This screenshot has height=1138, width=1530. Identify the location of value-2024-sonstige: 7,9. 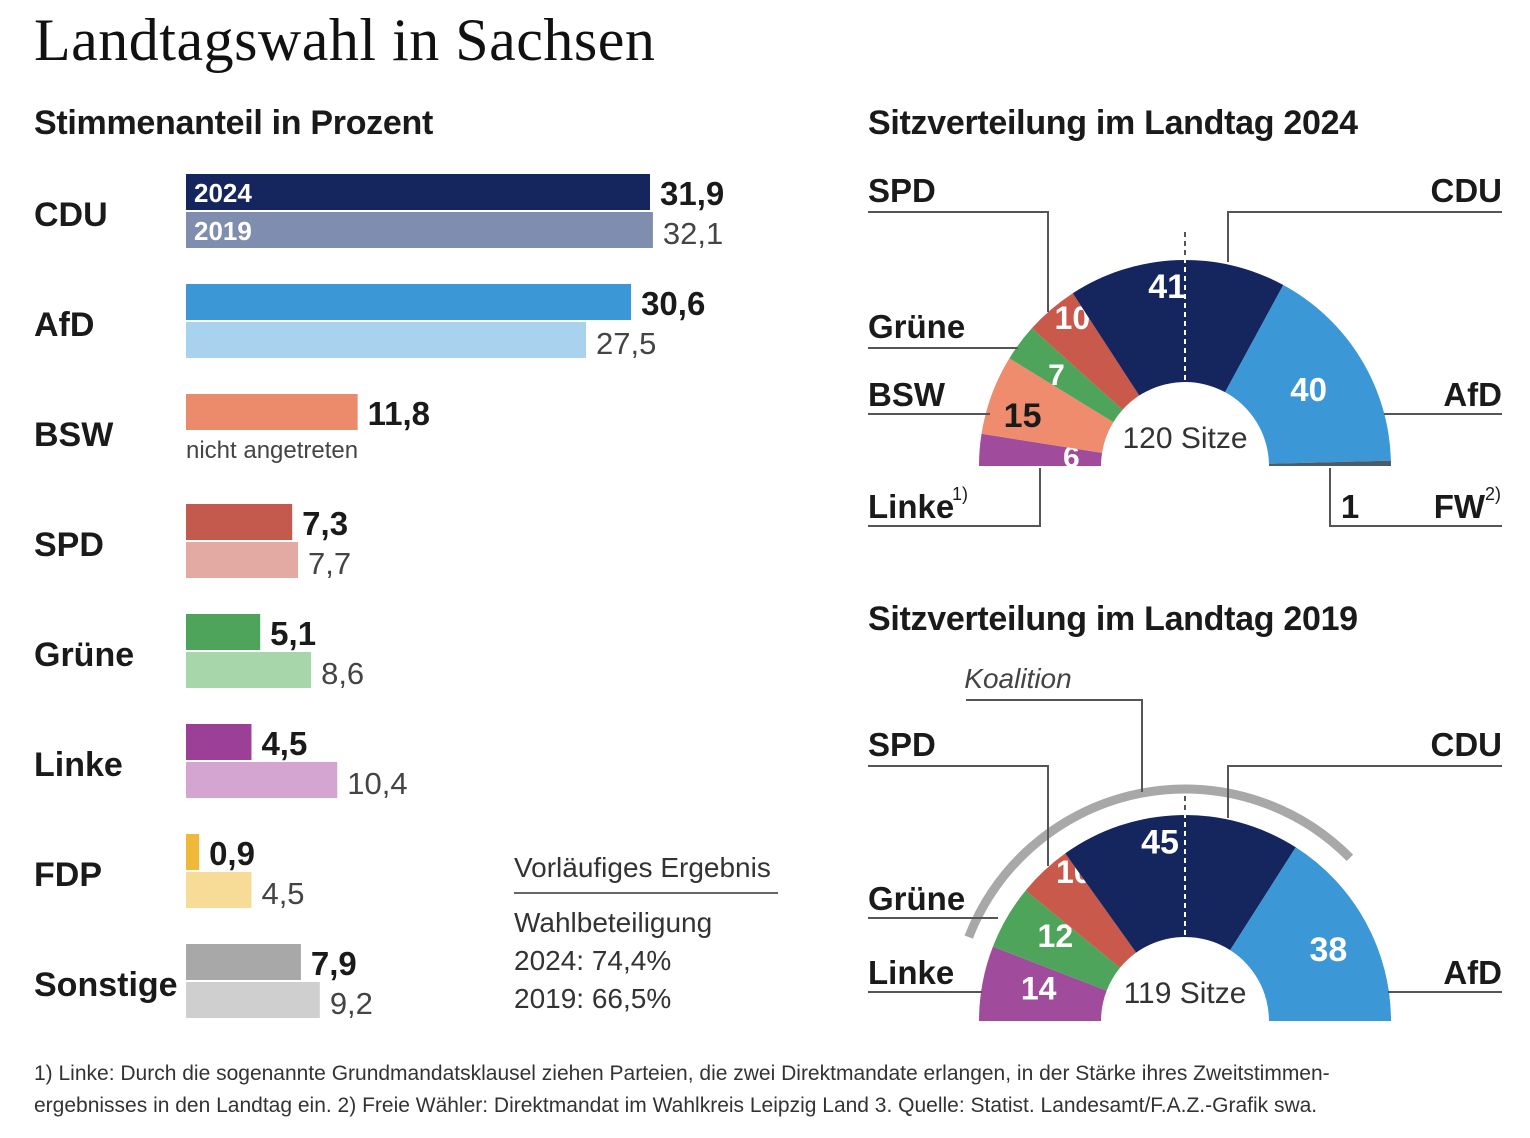
(334, 963).